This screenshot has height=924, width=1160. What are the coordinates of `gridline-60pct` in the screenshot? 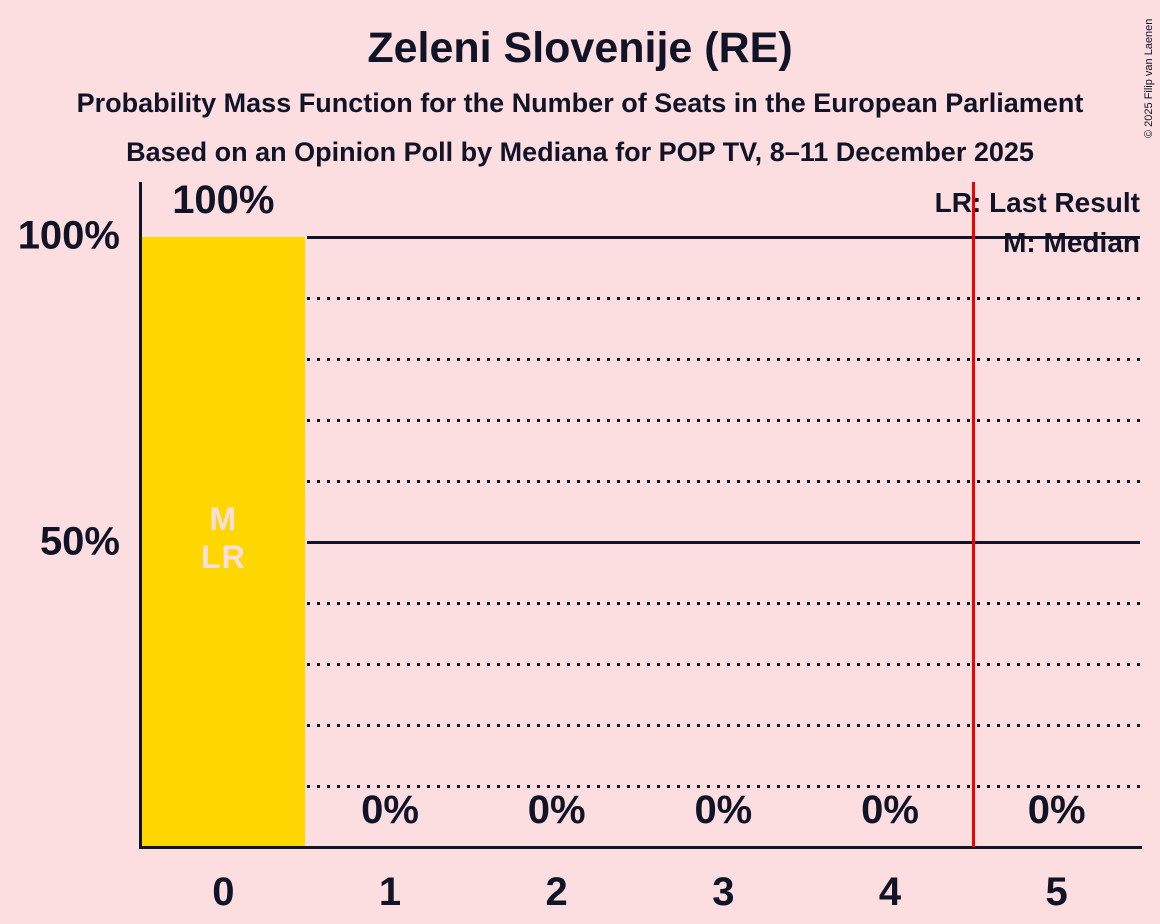 It's located at (723, 481).